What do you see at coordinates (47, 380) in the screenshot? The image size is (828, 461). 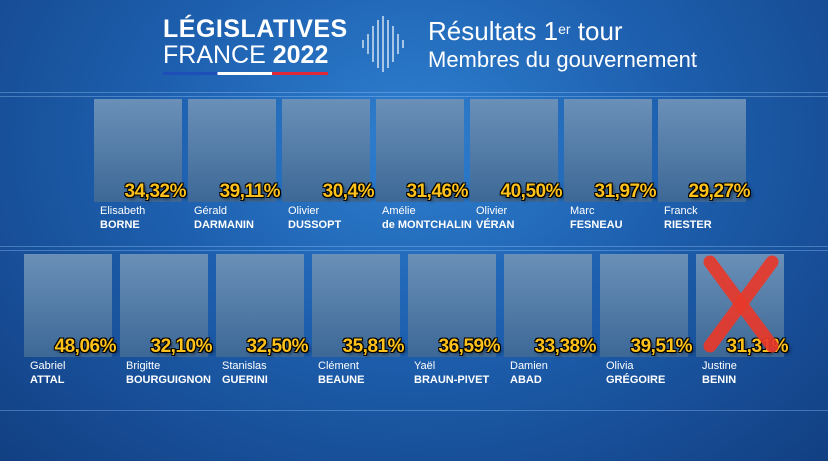 I see `candidate-last-name: ATTAL` at bounding box center [47, 380].